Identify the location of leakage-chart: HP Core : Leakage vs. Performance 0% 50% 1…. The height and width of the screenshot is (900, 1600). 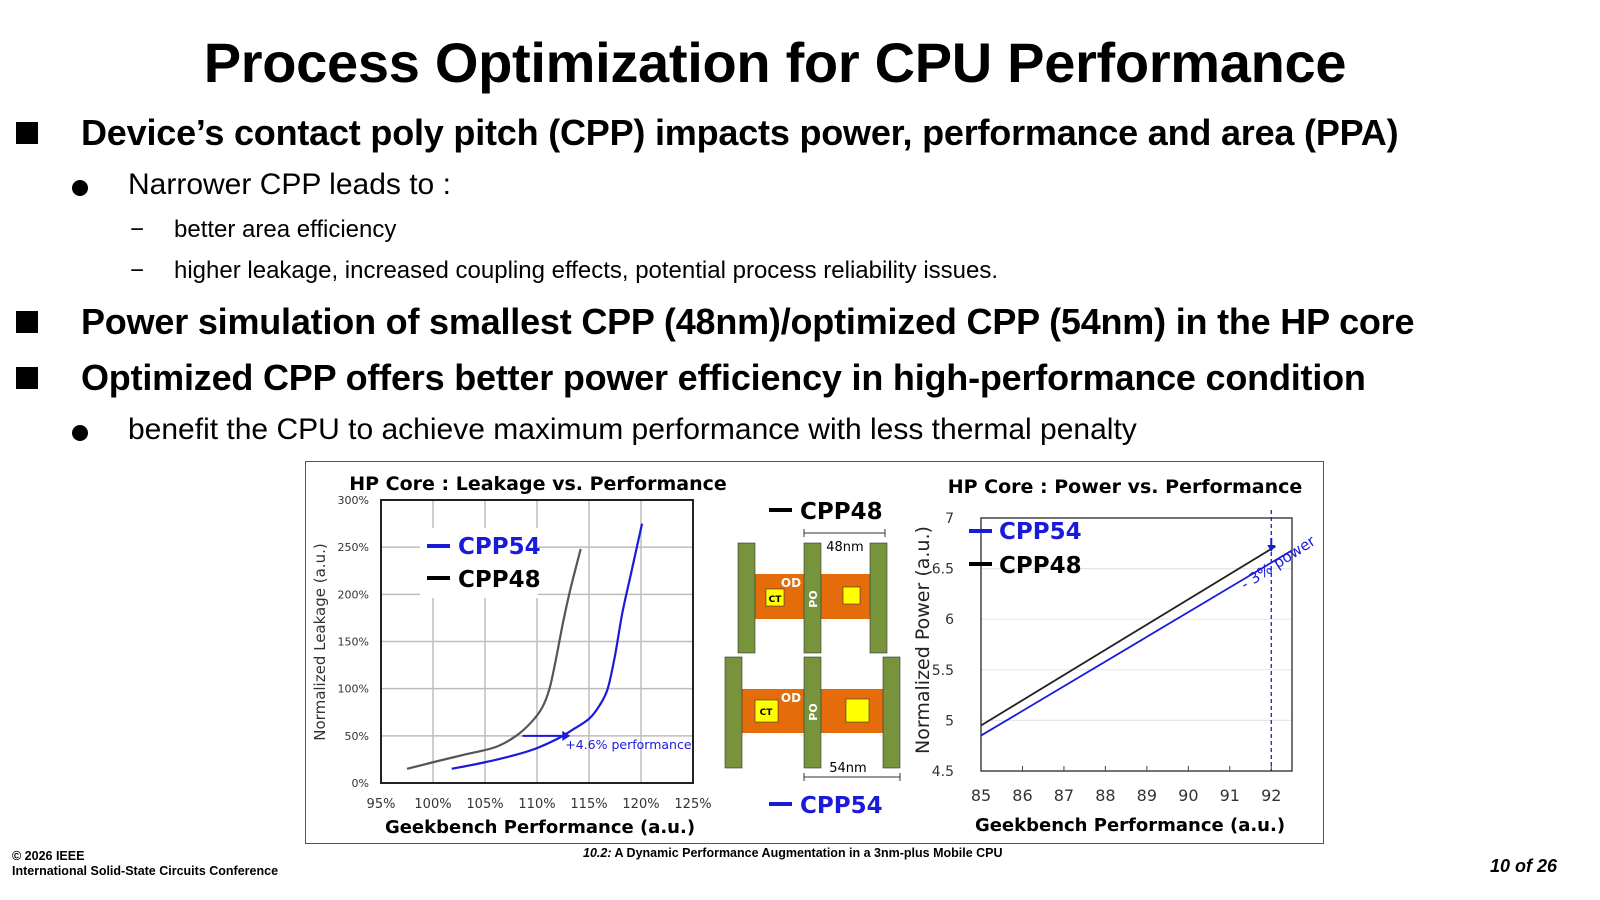
(519, 655).